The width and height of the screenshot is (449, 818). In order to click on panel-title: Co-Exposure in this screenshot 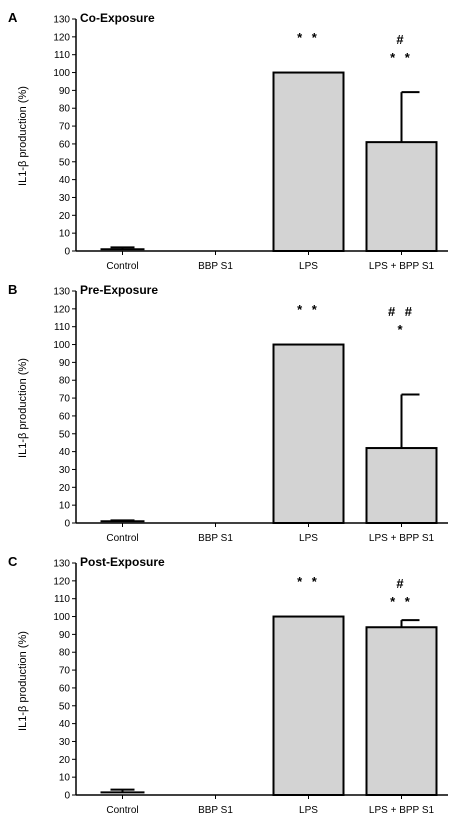, I will do `click(117, 18)`.